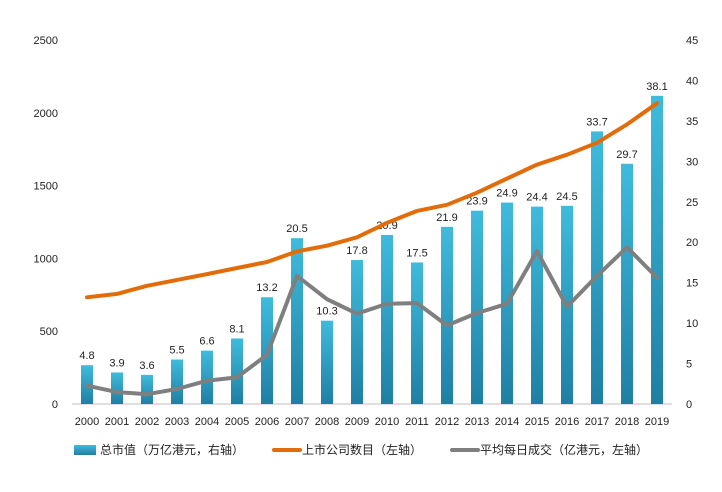  What do you see at coordinates (177, 422) in the screenshot?
I see `x-axis-tick-label: 2003` at bounding box center [177, 422].